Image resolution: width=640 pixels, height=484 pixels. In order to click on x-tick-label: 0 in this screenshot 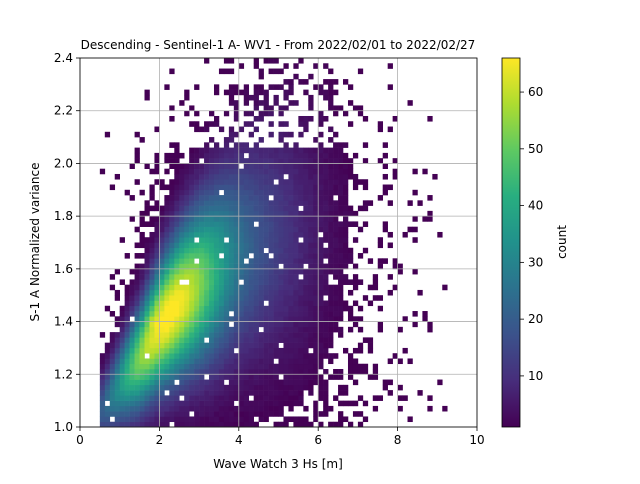, I will do `click(80, 440)`.